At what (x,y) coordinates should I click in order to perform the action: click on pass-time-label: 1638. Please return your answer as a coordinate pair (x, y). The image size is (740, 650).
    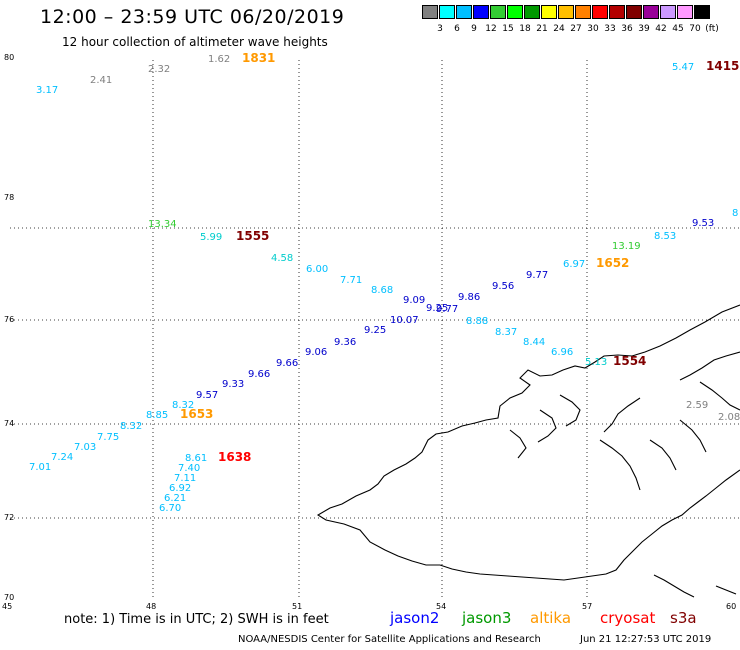
    Looking at the image, I should click on (234, 457).